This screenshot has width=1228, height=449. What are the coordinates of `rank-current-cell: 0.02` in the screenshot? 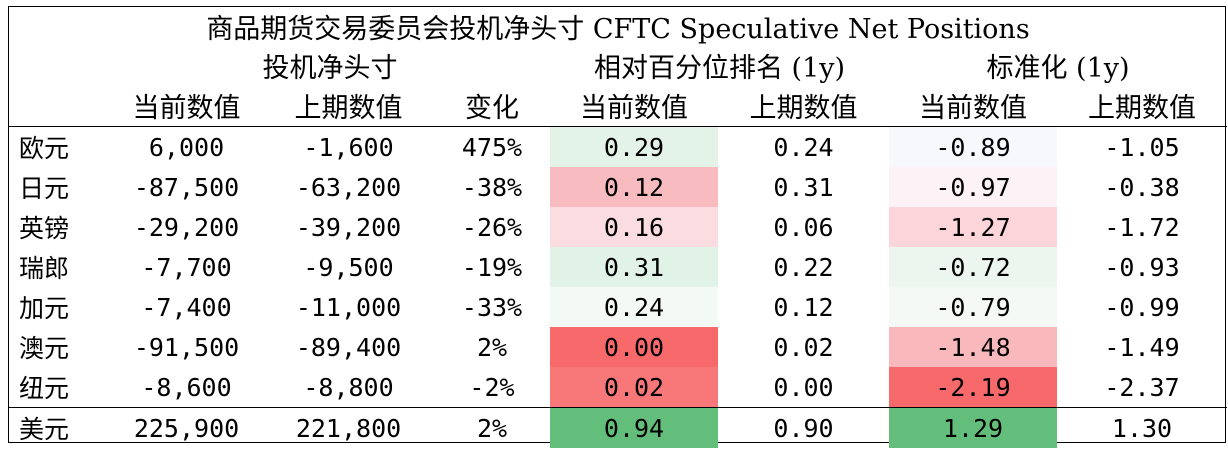 It's located at (634, 387).